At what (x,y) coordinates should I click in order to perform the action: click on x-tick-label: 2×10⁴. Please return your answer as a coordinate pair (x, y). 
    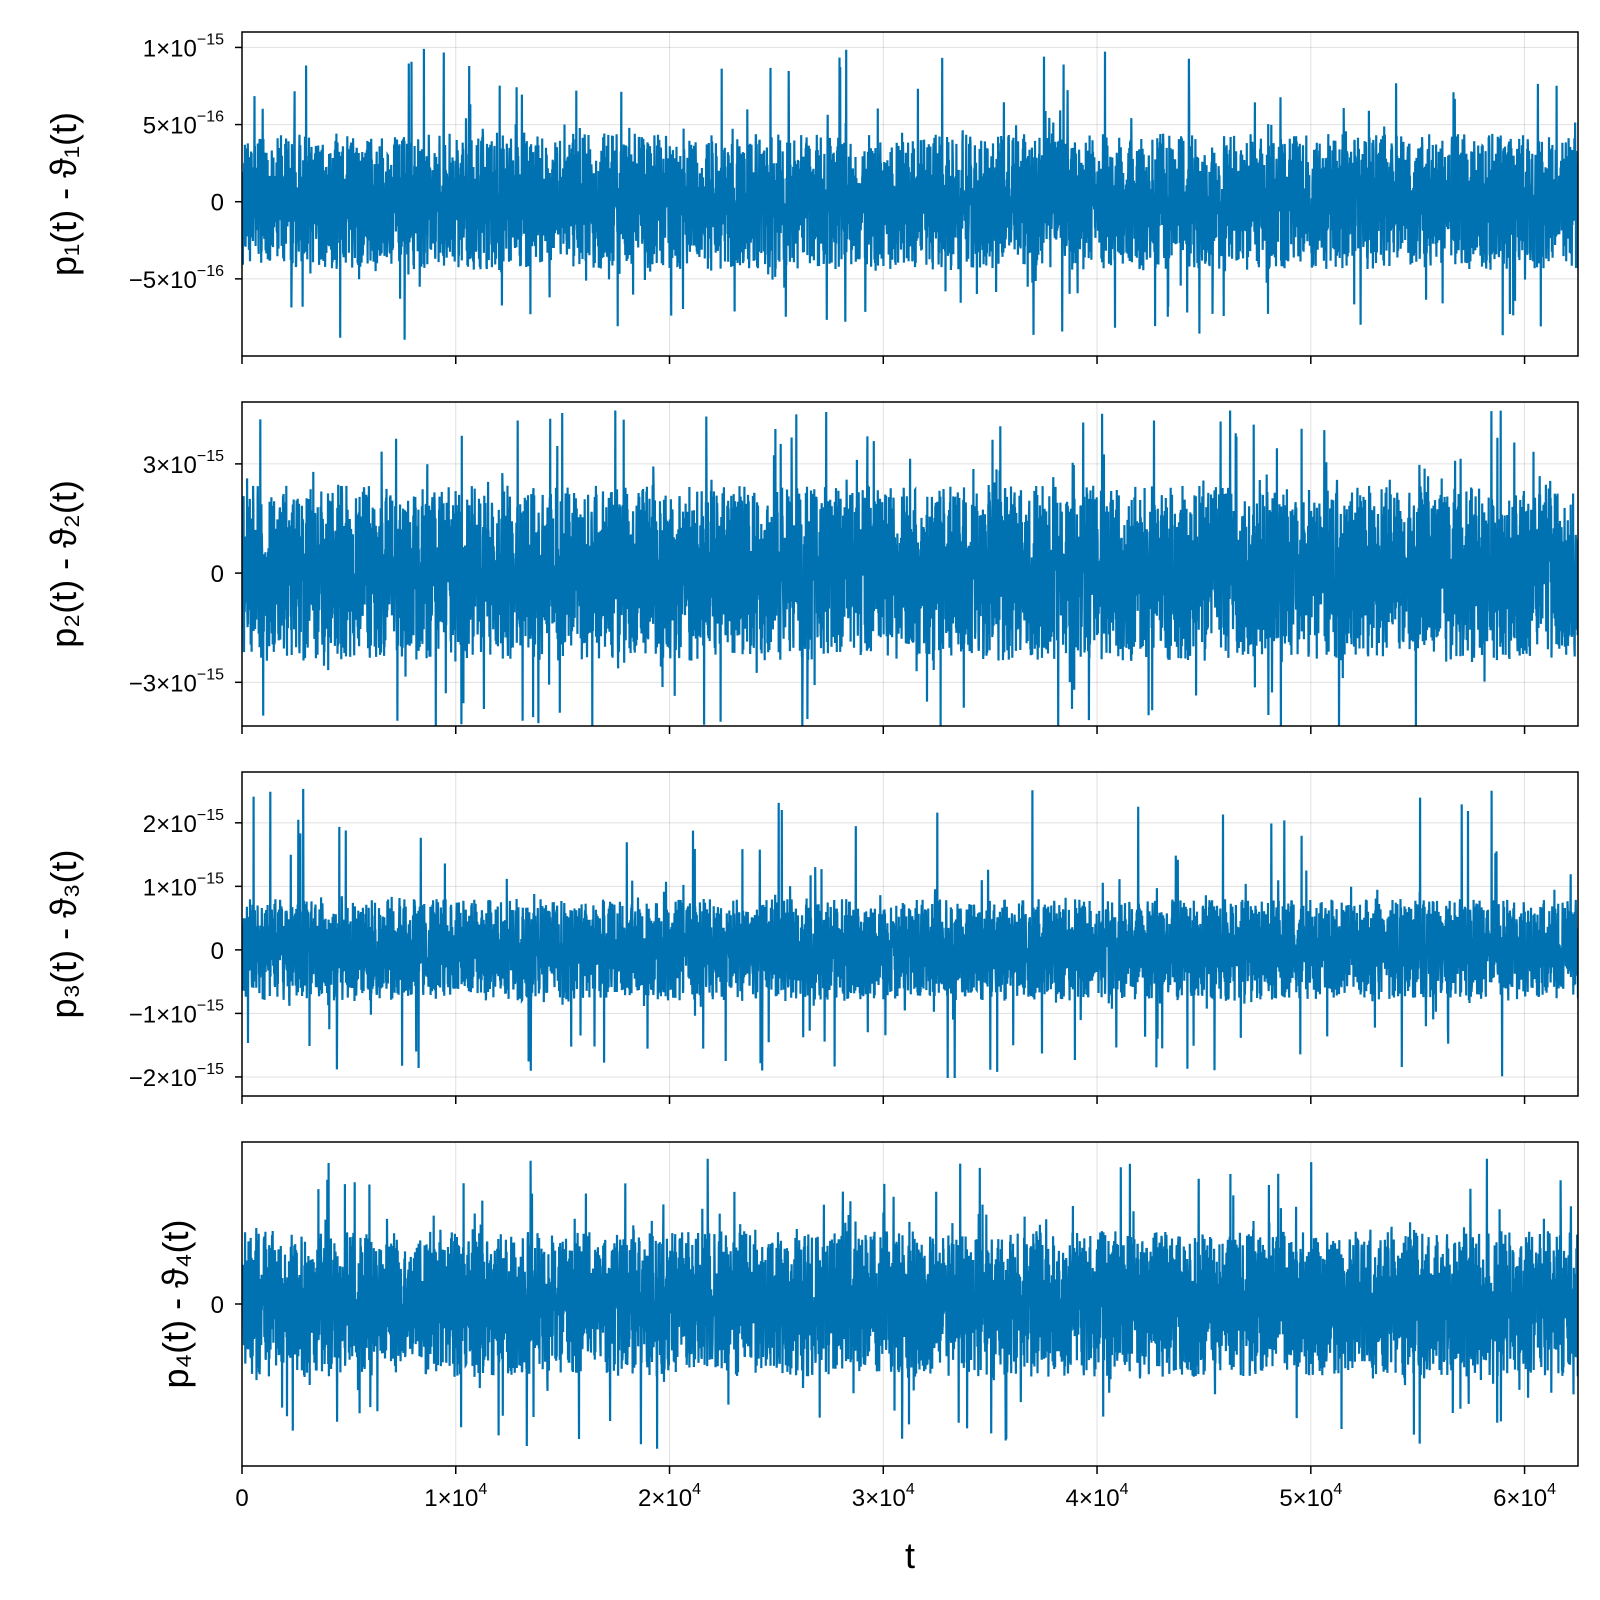
    Looking at the image, I should click on (669, 1496).